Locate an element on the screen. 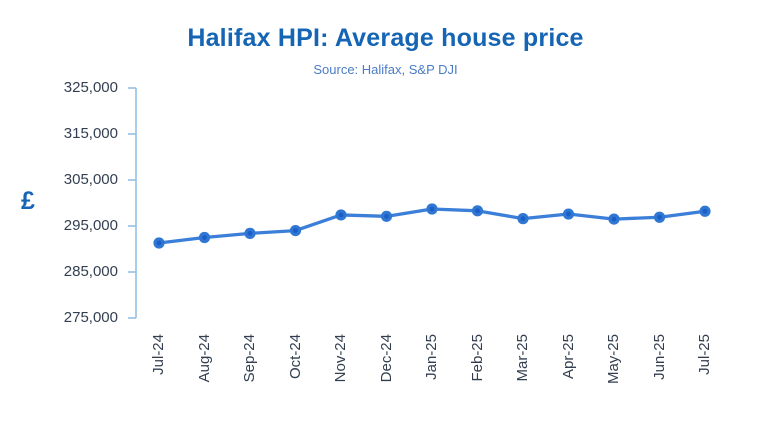 Image resolution: width=771 pixels, height=428 pixels. x-axis-tick-label: Jul-25 is located at coordinates (704, 354).